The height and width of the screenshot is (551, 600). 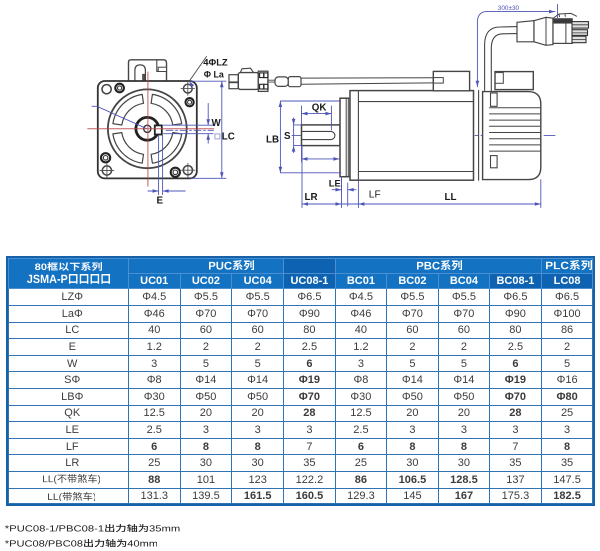 I want to click on svg-text: S, so click(x=287, y=136).